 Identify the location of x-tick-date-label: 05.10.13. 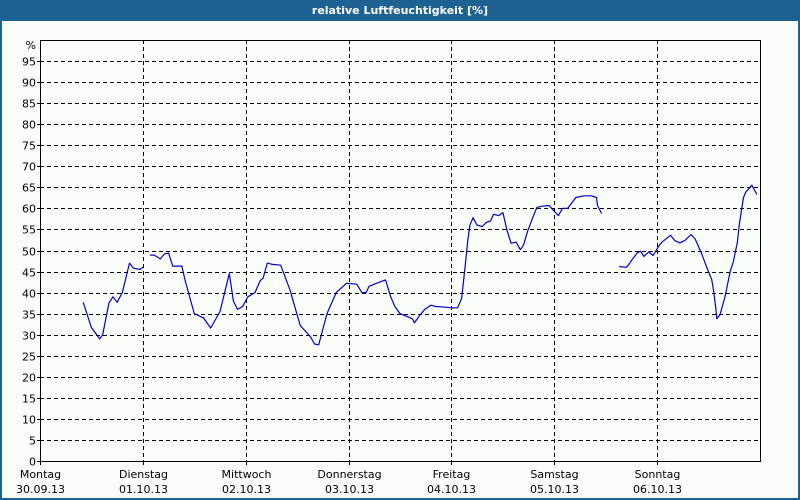
(554, 489).